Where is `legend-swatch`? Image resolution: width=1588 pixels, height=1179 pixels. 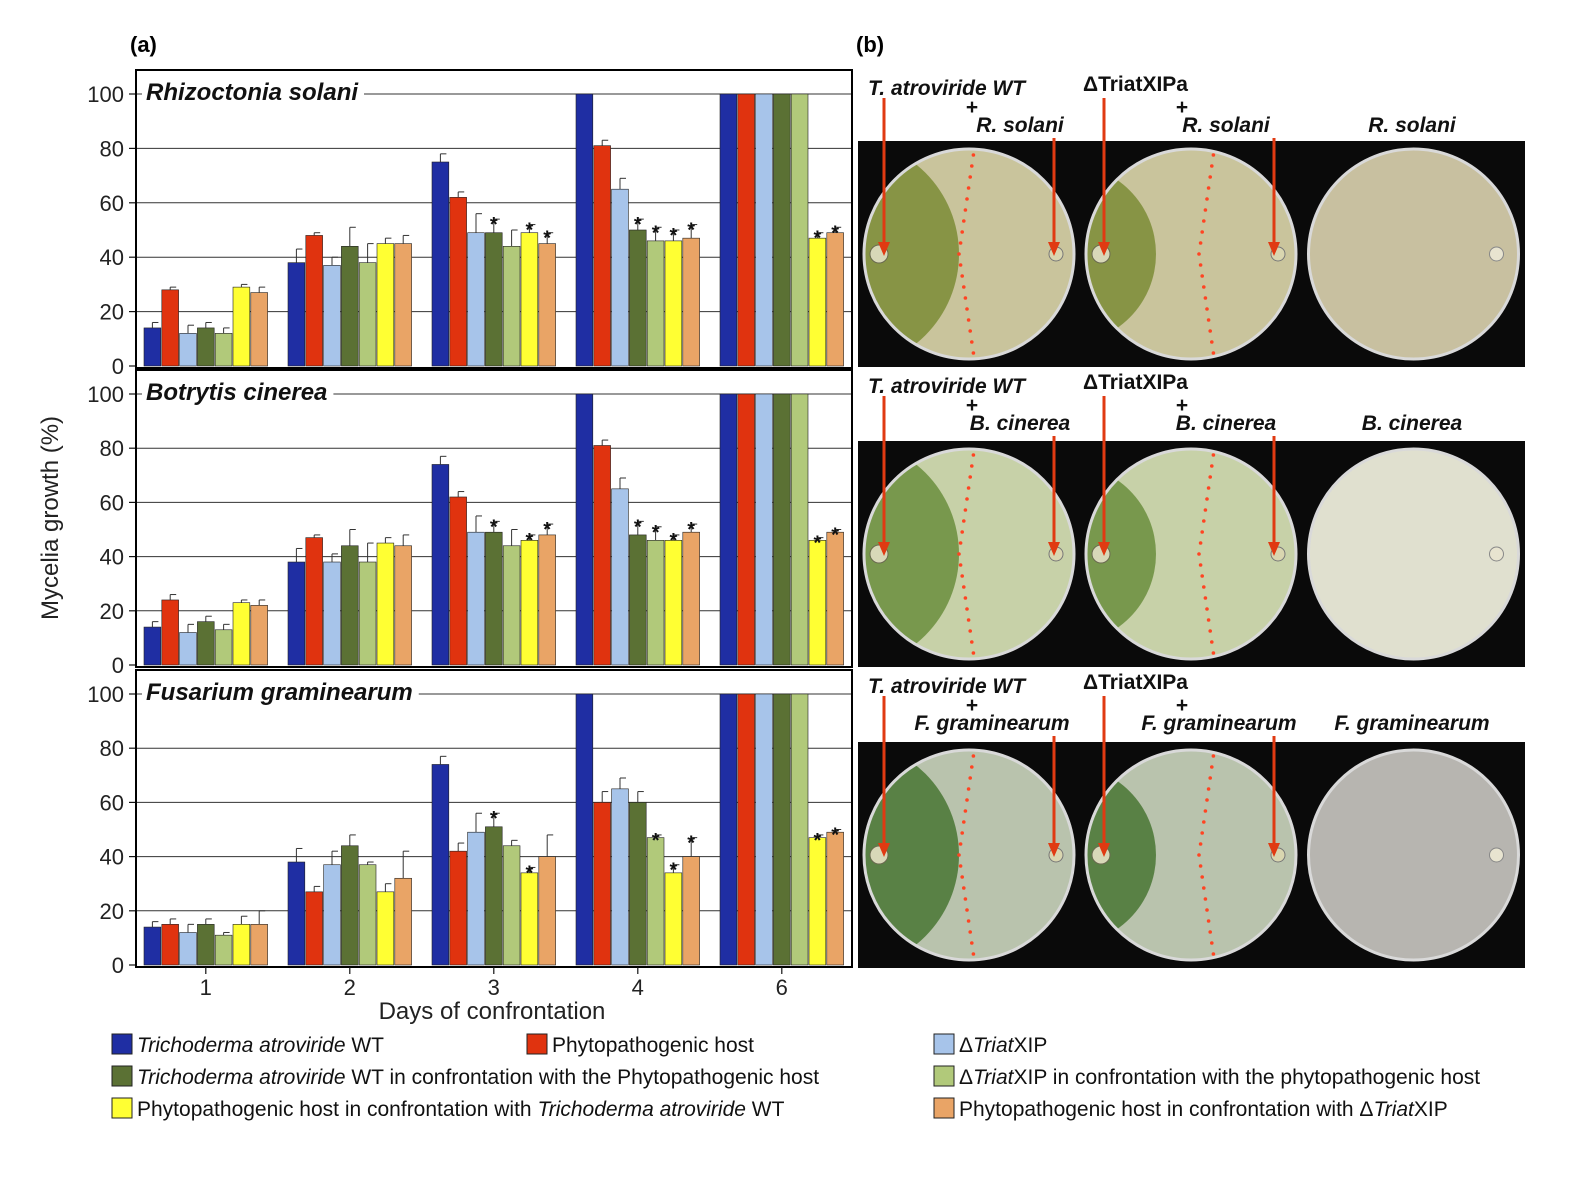
legend-swatch is located at coordinates (944, 1108).